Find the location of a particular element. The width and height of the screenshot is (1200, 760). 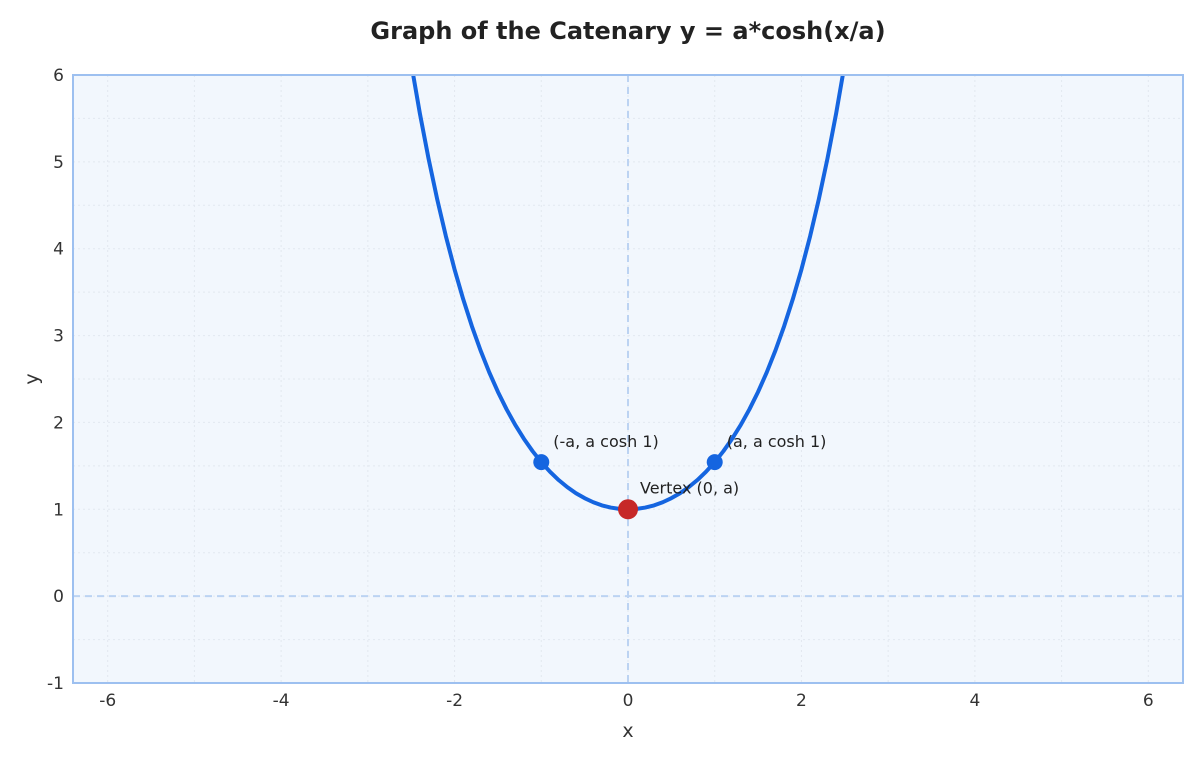

x-tick-label: 0 is located at coordinates (628, 701).